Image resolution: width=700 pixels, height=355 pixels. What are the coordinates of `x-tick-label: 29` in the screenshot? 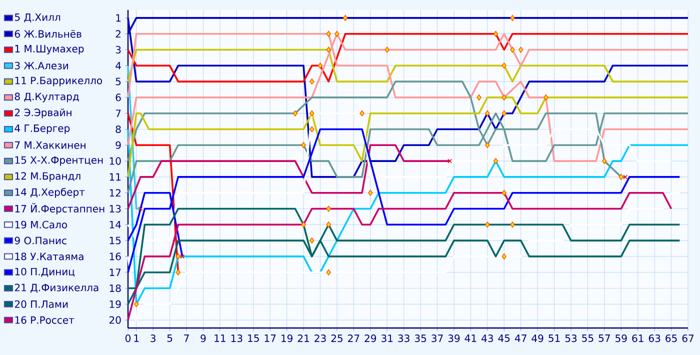 It's located at (370, 338).